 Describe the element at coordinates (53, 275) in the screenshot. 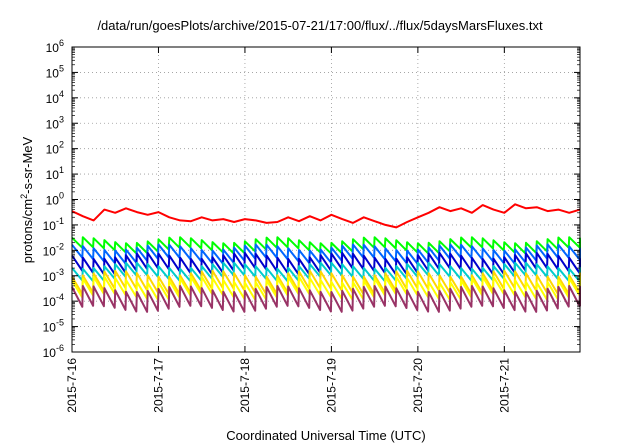

I see `y-tick-label: 10⁻³` at that location.